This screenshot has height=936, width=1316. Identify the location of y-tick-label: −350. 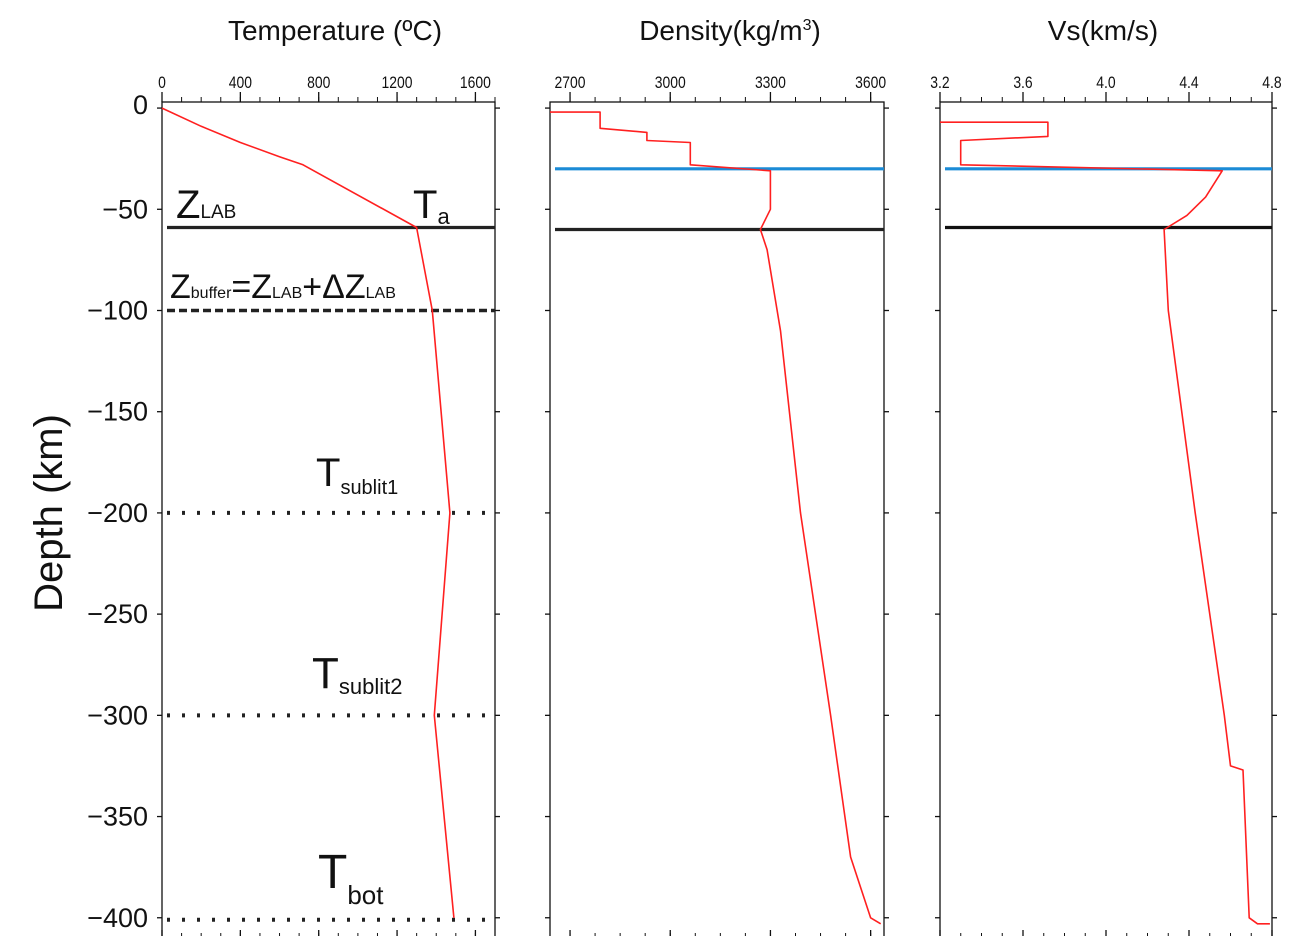
(117, 817).